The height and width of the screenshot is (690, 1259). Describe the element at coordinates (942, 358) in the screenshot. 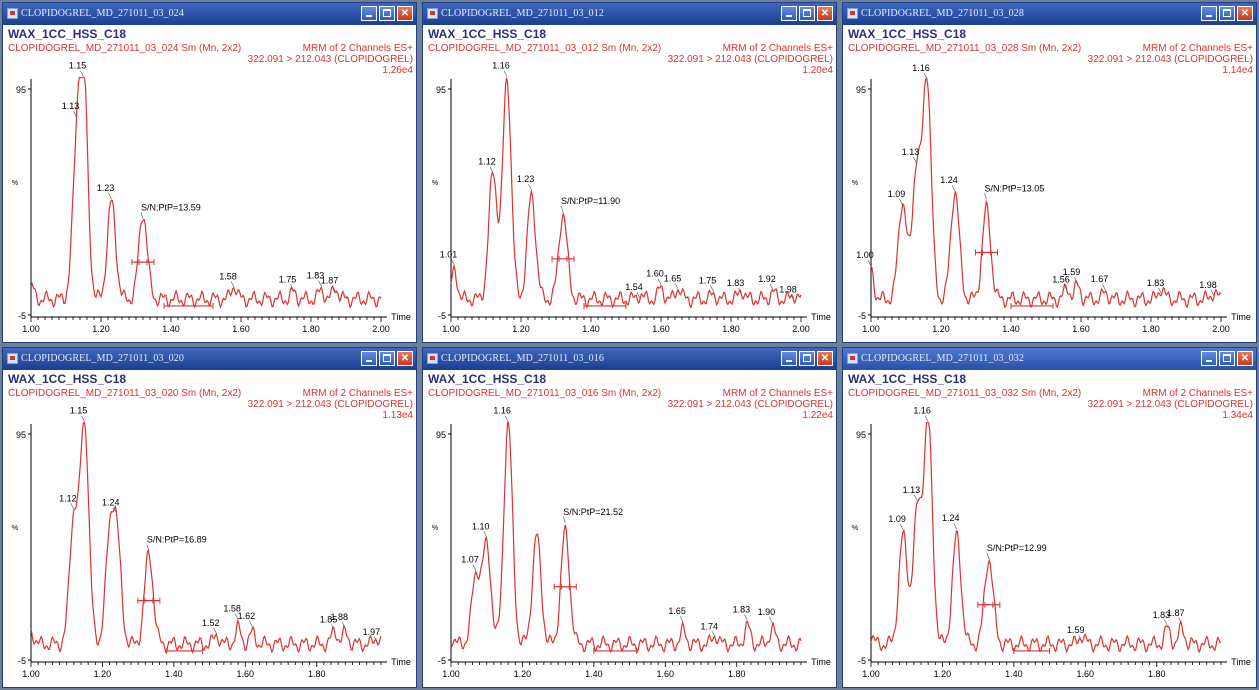

I see `window-title: CLOPIDOGREL_MD_271011_03_032` at that location.